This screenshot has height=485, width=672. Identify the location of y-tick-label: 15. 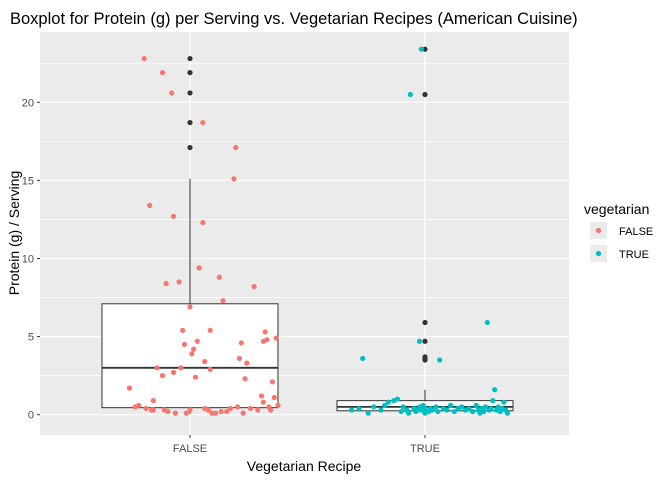
(28, 181).